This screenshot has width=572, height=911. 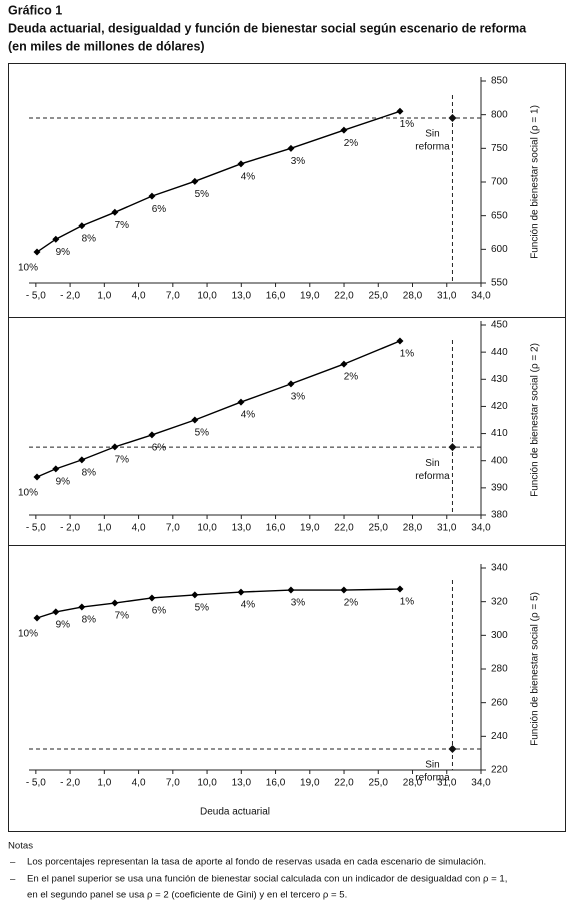 I want to click on y-tick-label: 400, so click(x=499, y=460).